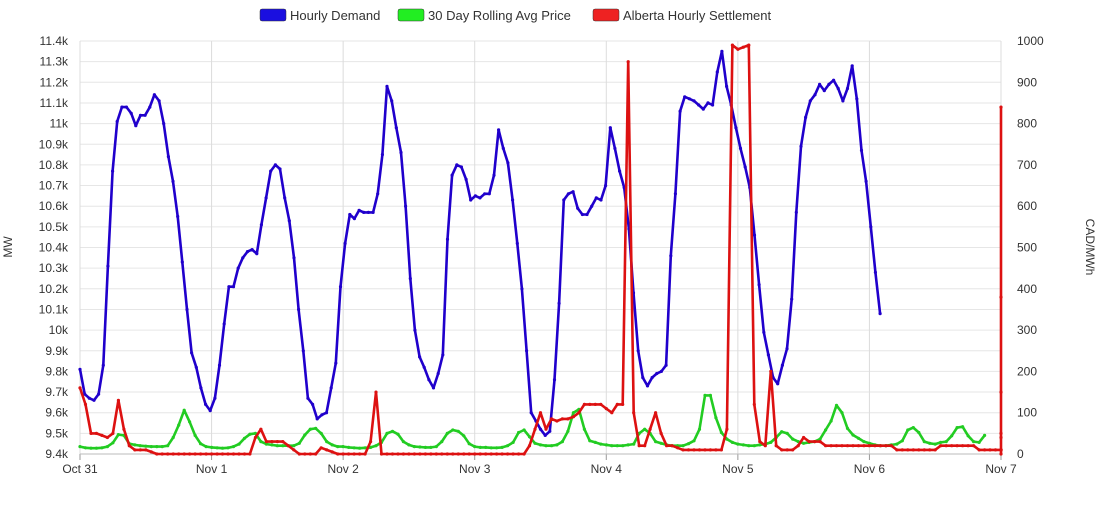  I want to click on legend-item-rolling-avg-price: 30 Day Rolling Avg Price, so click(484, 15).